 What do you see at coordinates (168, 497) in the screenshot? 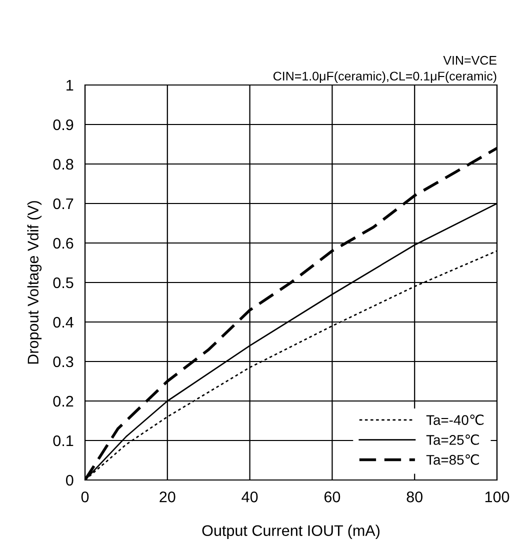
I see `x-tick-label: 20` at bounding box center [168, 497].